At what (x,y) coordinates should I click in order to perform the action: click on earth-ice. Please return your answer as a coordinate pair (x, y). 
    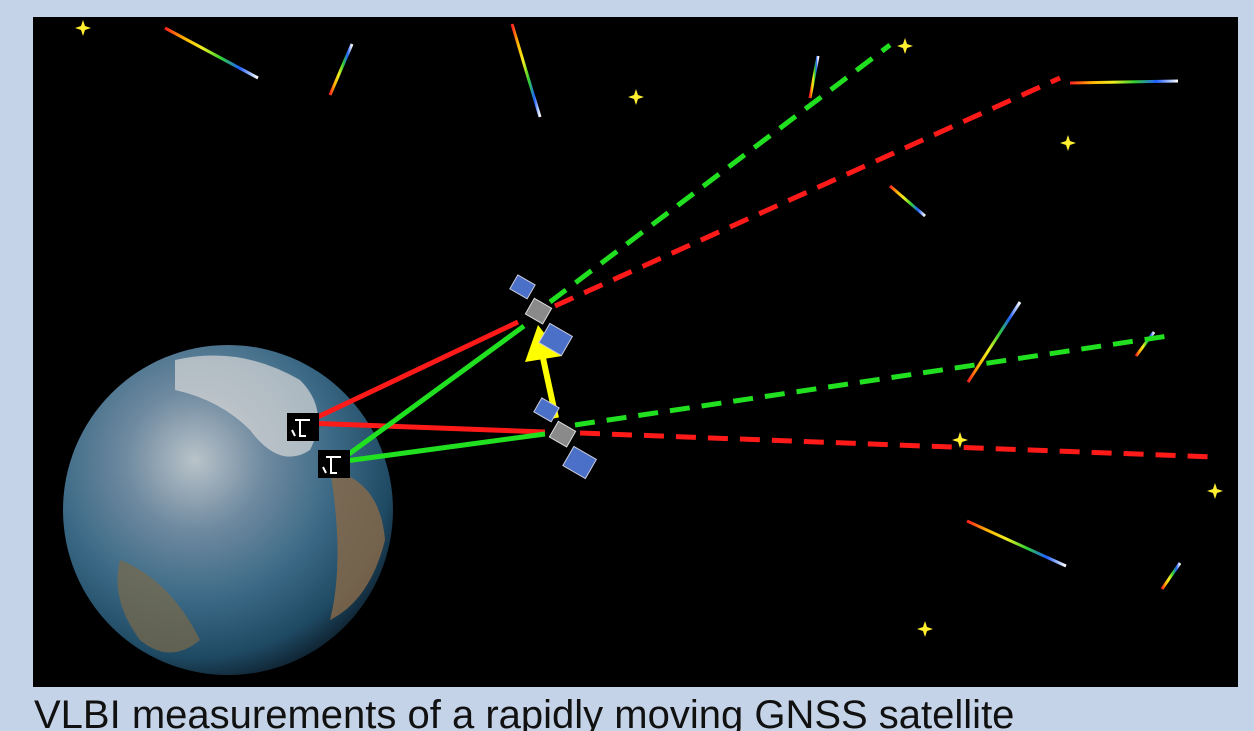
    Looking at the image, I should click on (246, 406).